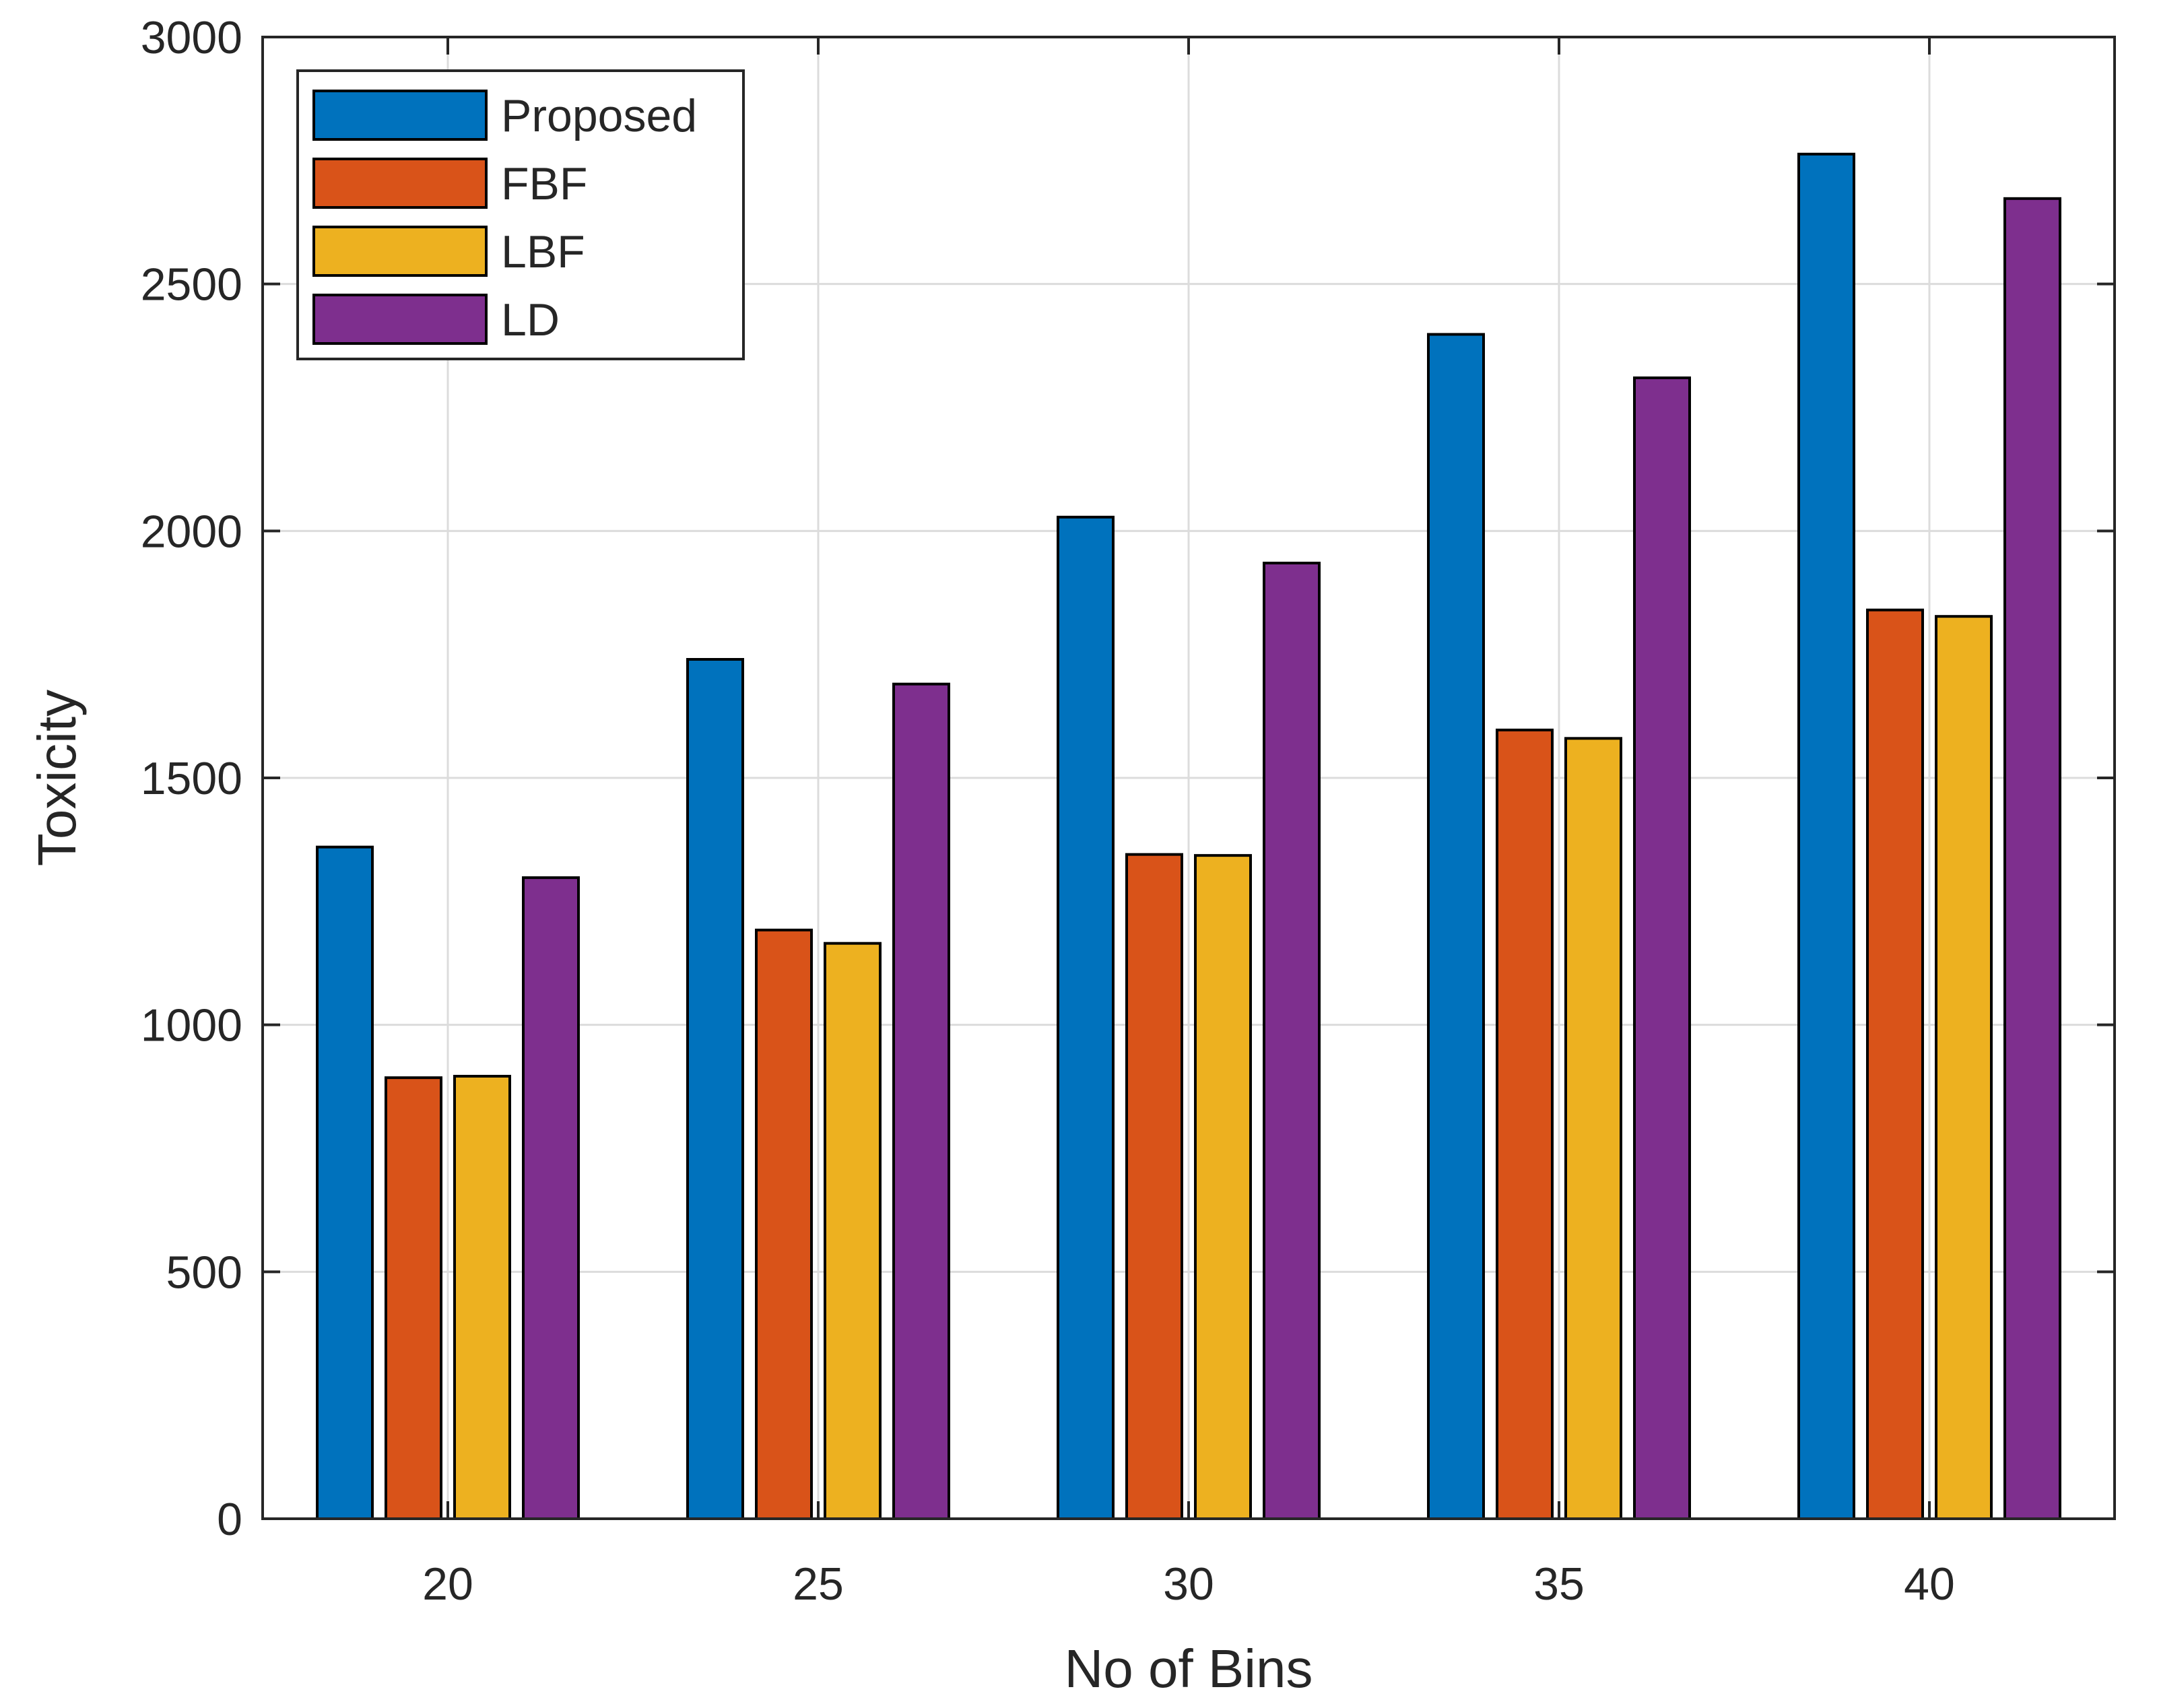 This screenshot has height=1708, width=2157. What do you see at coordinates (599, 116) in the screenshot?
I see `legend-label-proposed: Proposed` at bounding box center [599, 116].